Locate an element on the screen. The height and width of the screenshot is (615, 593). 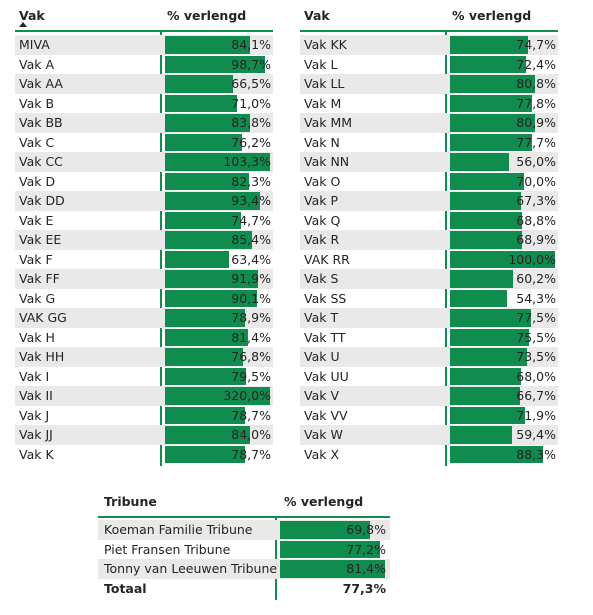
row-name: Vak Q is located at coordinates (322, 220).